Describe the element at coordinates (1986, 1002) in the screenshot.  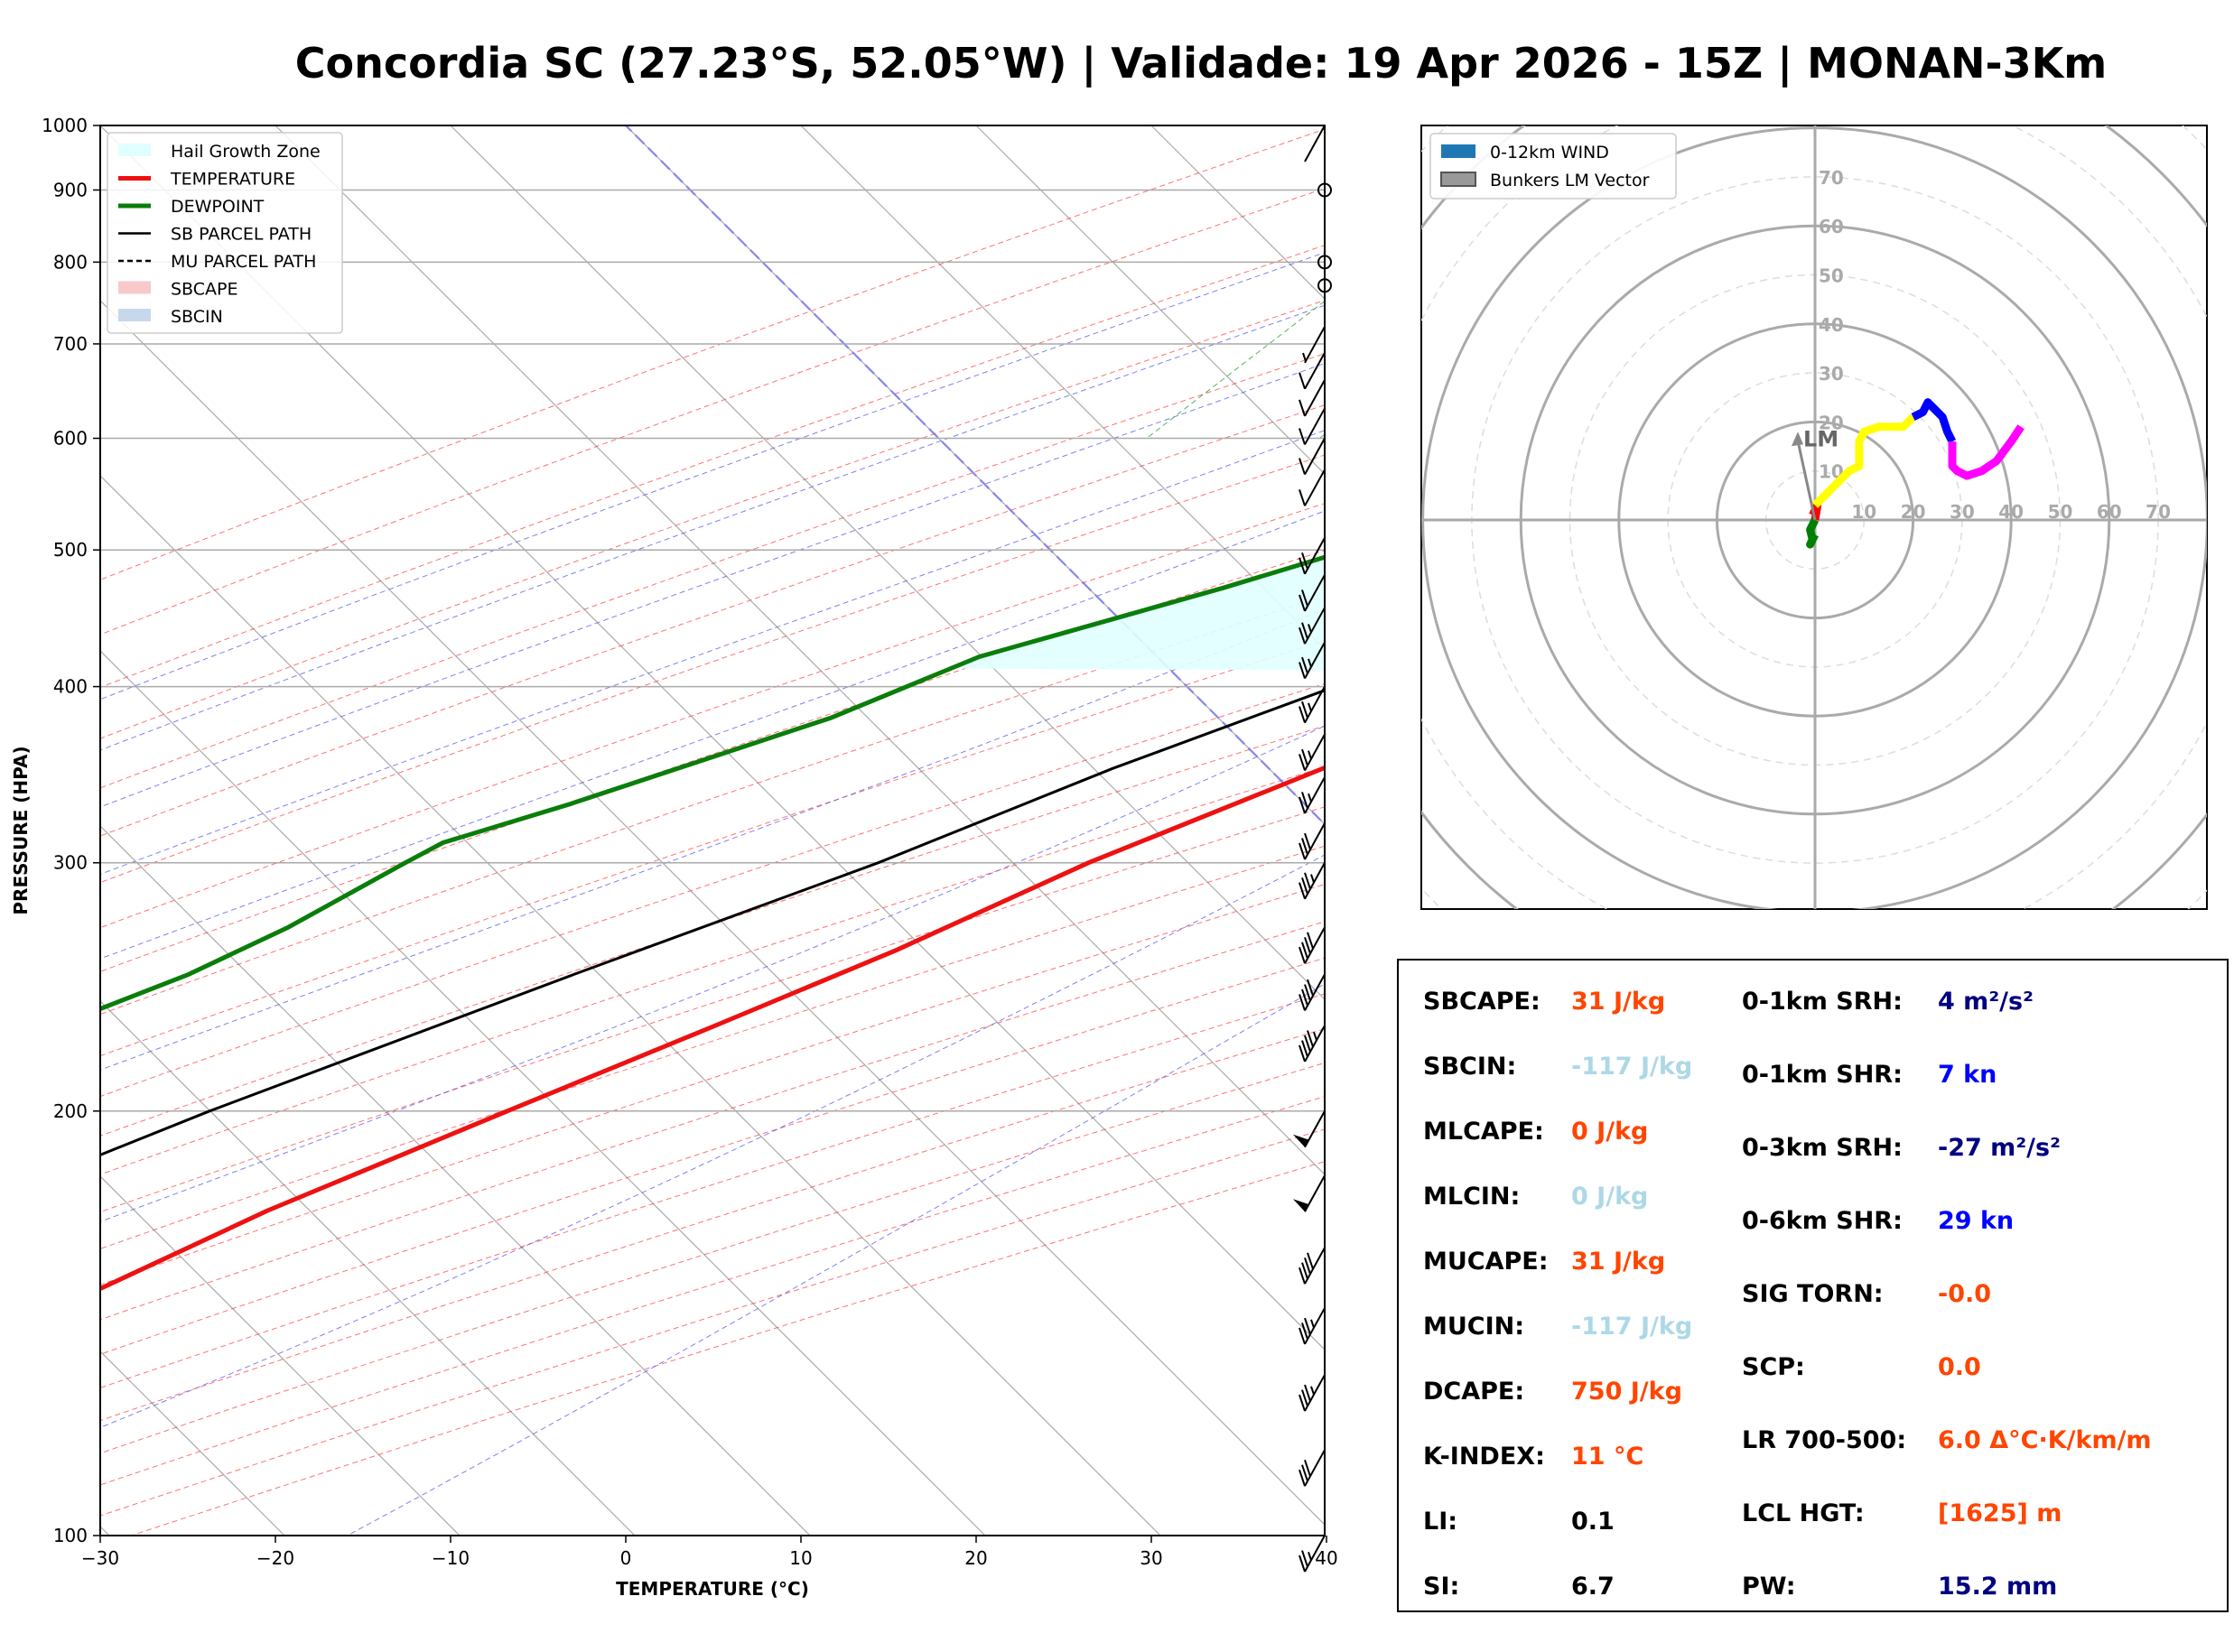
I see `param-value: 4 m²/s²` at that location.